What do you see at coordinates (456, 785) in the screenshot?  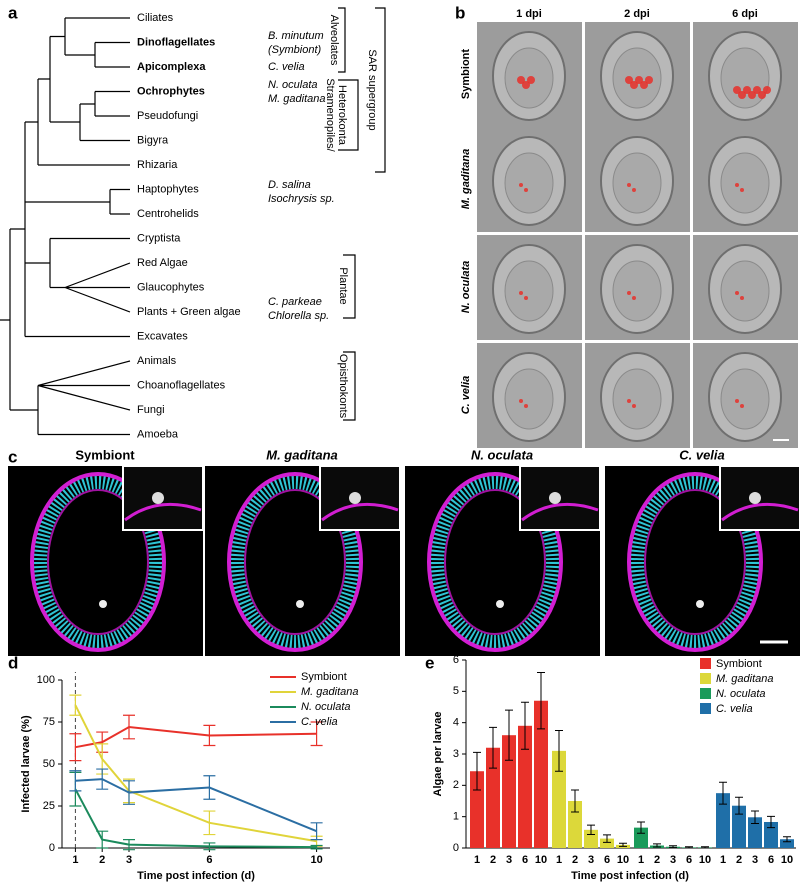 I see `y-tick-label: 2` at bounding box center [456, 785].